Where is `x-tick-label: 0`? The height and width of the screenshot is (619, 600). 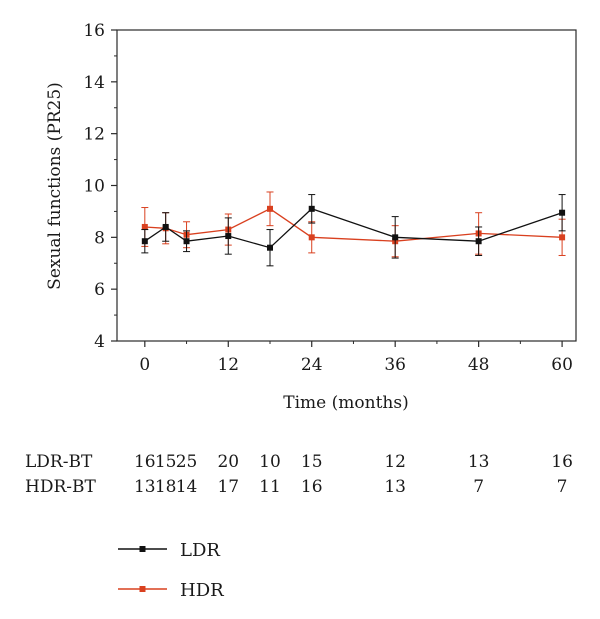
x-tick-label: 0 is located at coordinates (144, 365).